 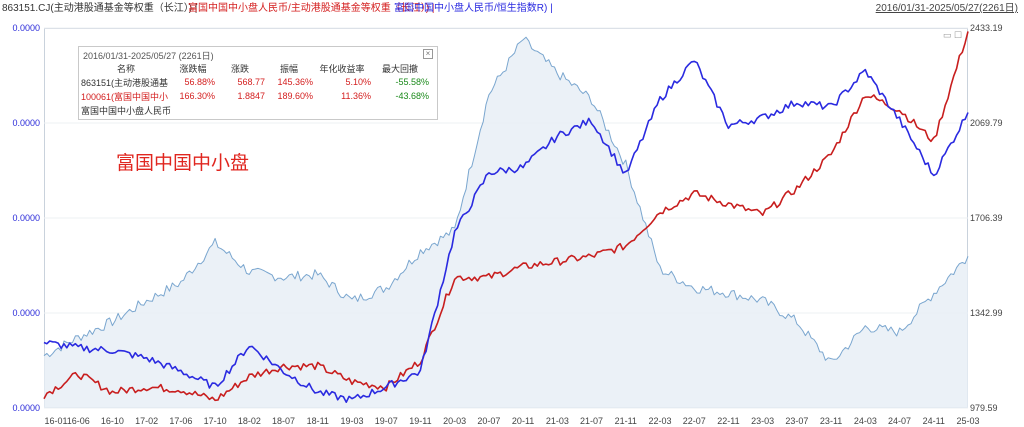 What do you see at coordinates (986, 313) in the screenshot?
I see `y-tick-right: 1342.99` at bounding box center [986, 313].